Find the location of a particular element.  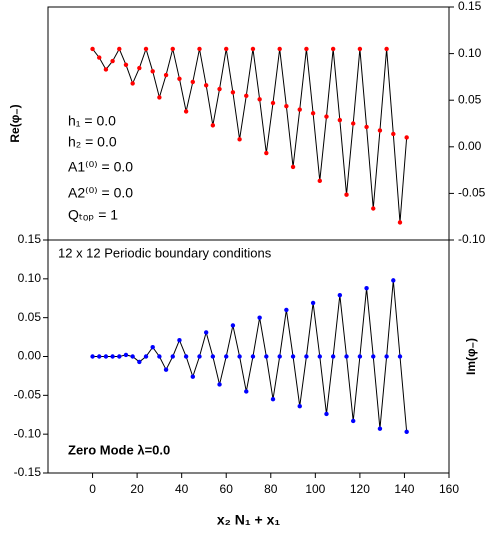

annotation: 12 x 12 Periodic boundary conditions is located at coordinates (165, 252).